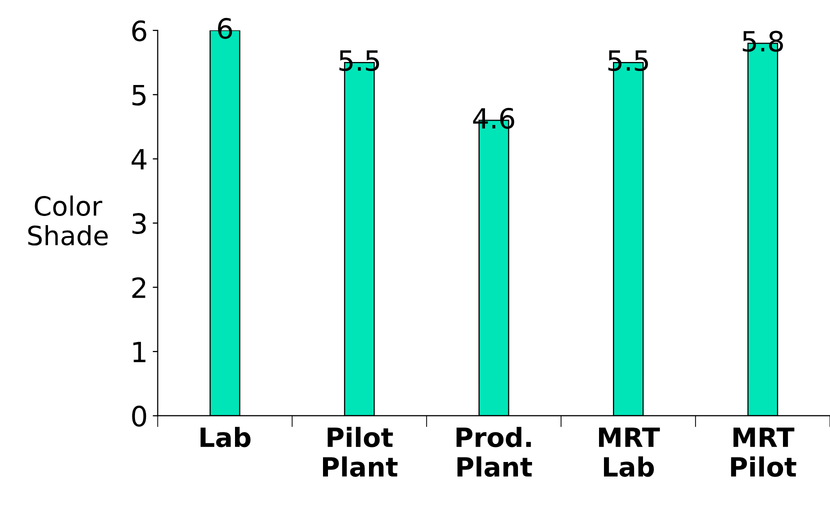 This screenshot has height=507, width=830. Describe the element at coordinates (763, 452) in the screenshot. I see `x-tick-label: MRT Pilot` at that location.